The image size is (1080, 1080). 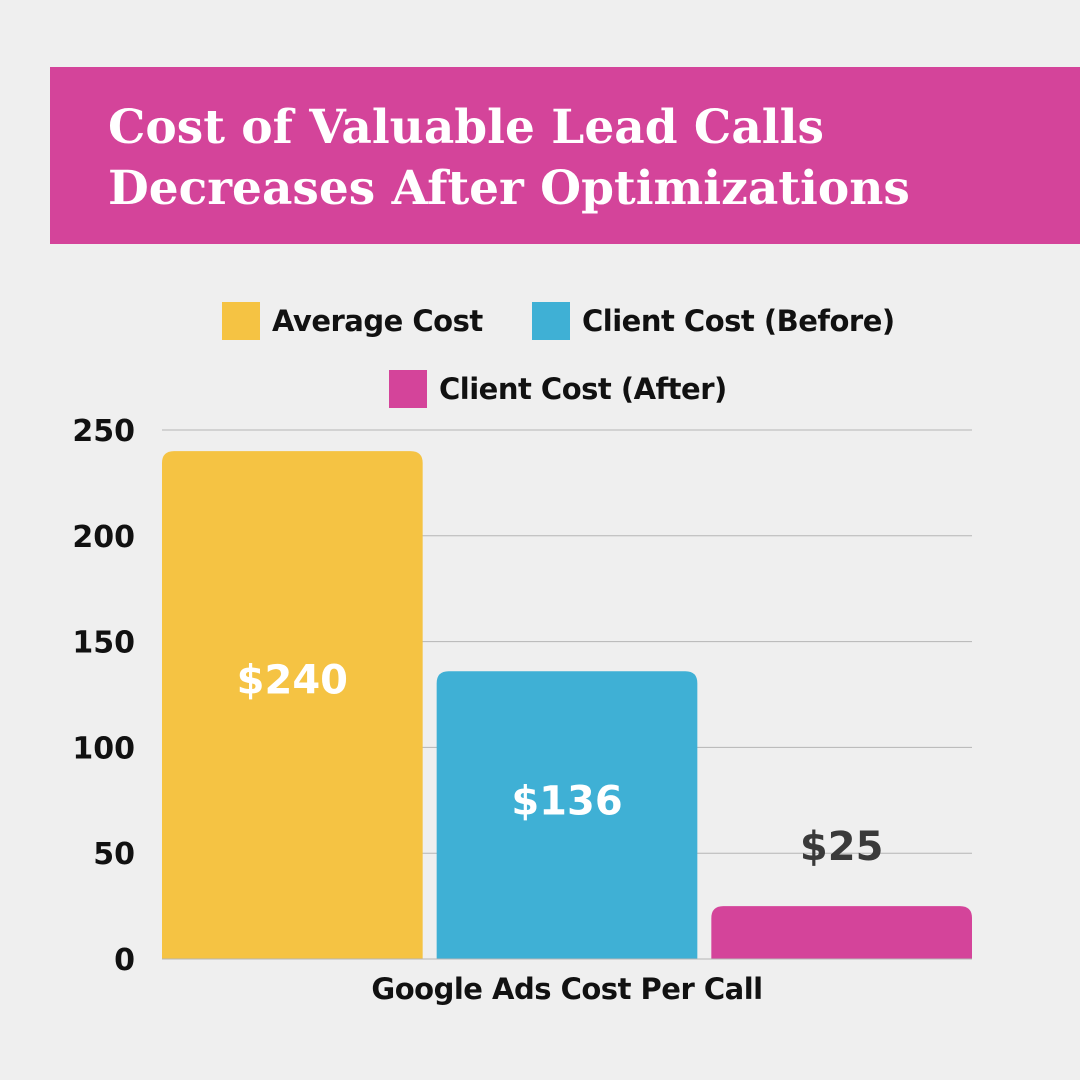 I want to click on legend-item-average-cost: Average Cost, so click(x=352, y=321).